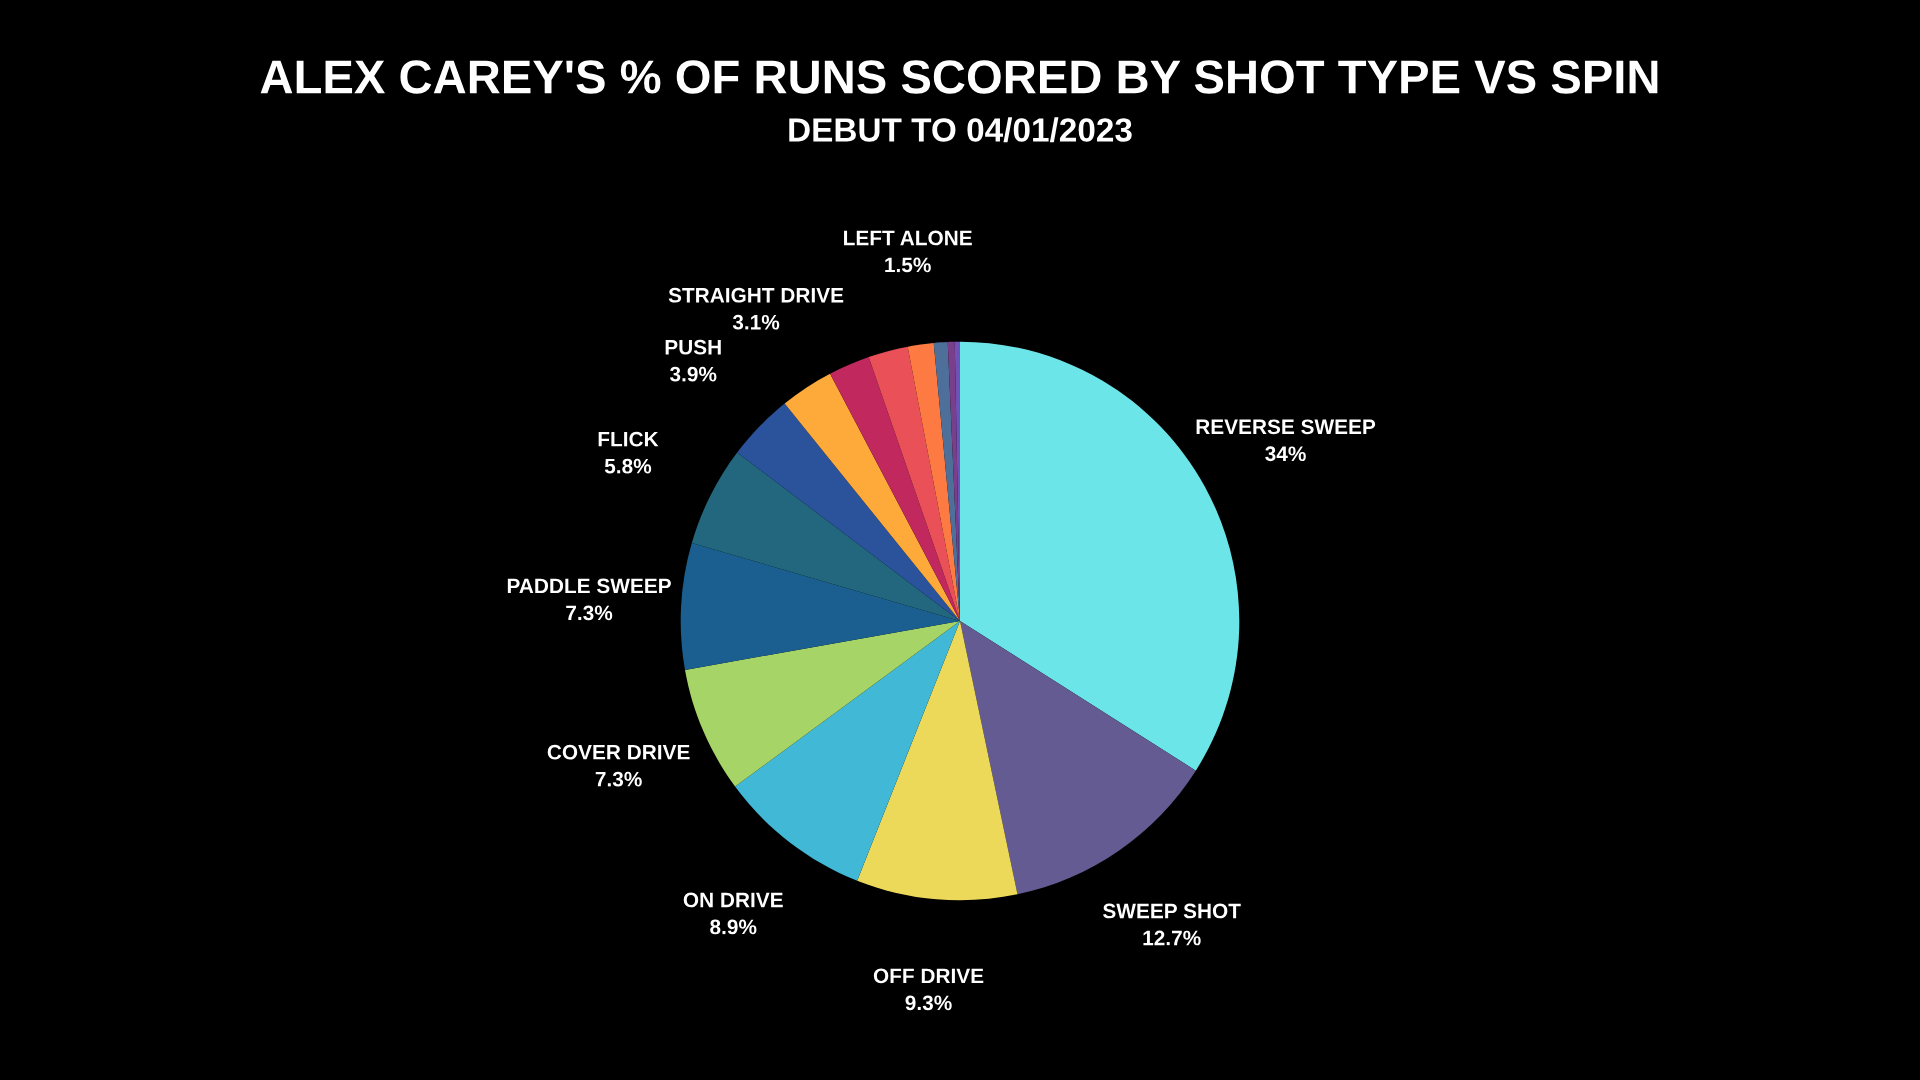 This screenshot has width=1920, height=1080. I want to click on data-label: 3.9%, so click(693, 374).